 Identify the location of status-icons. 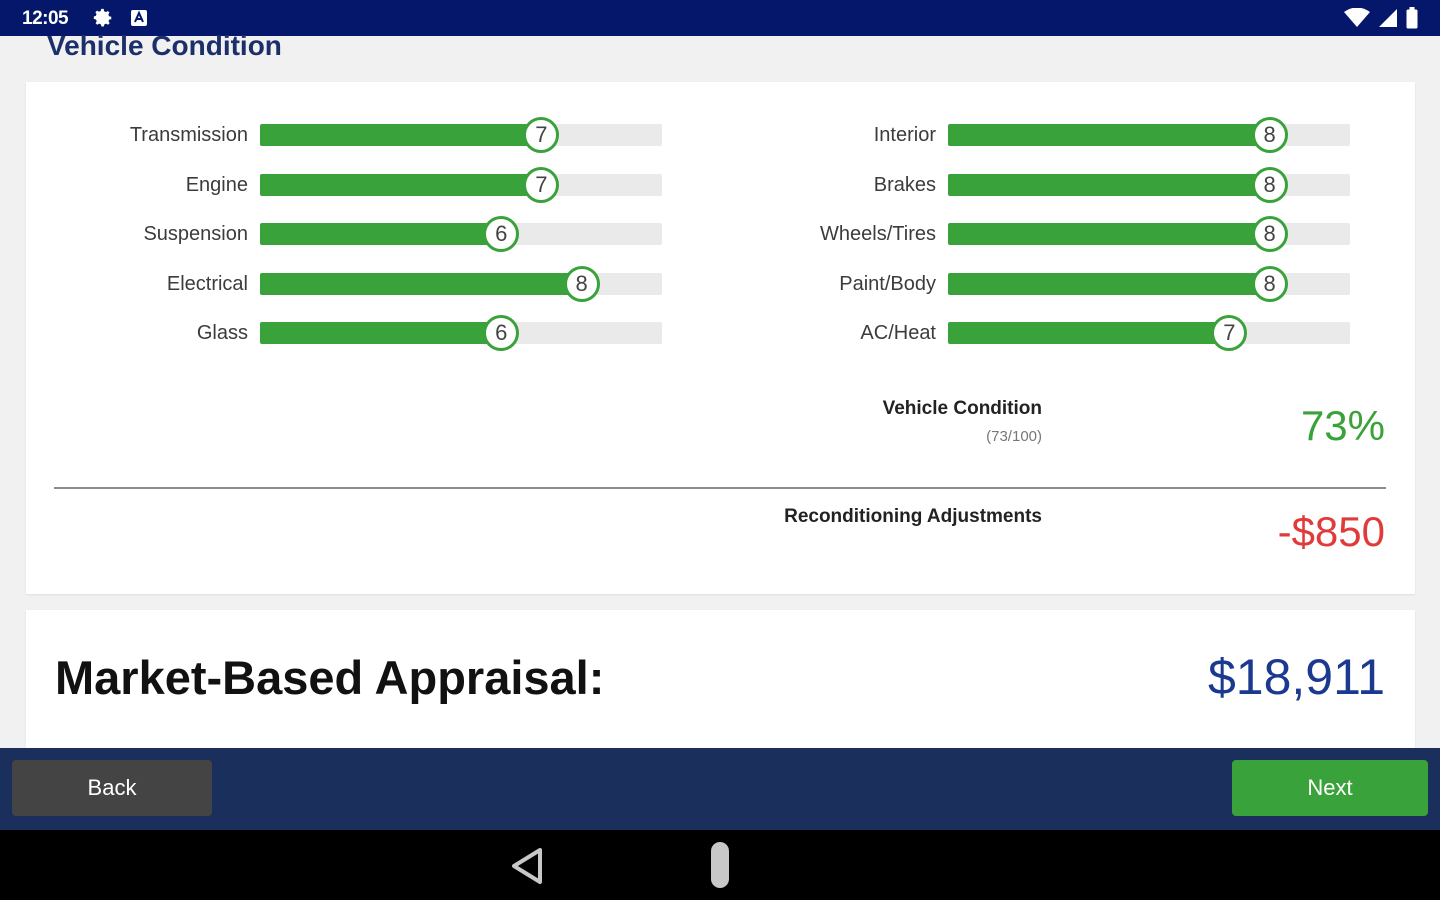
(1381, 18).